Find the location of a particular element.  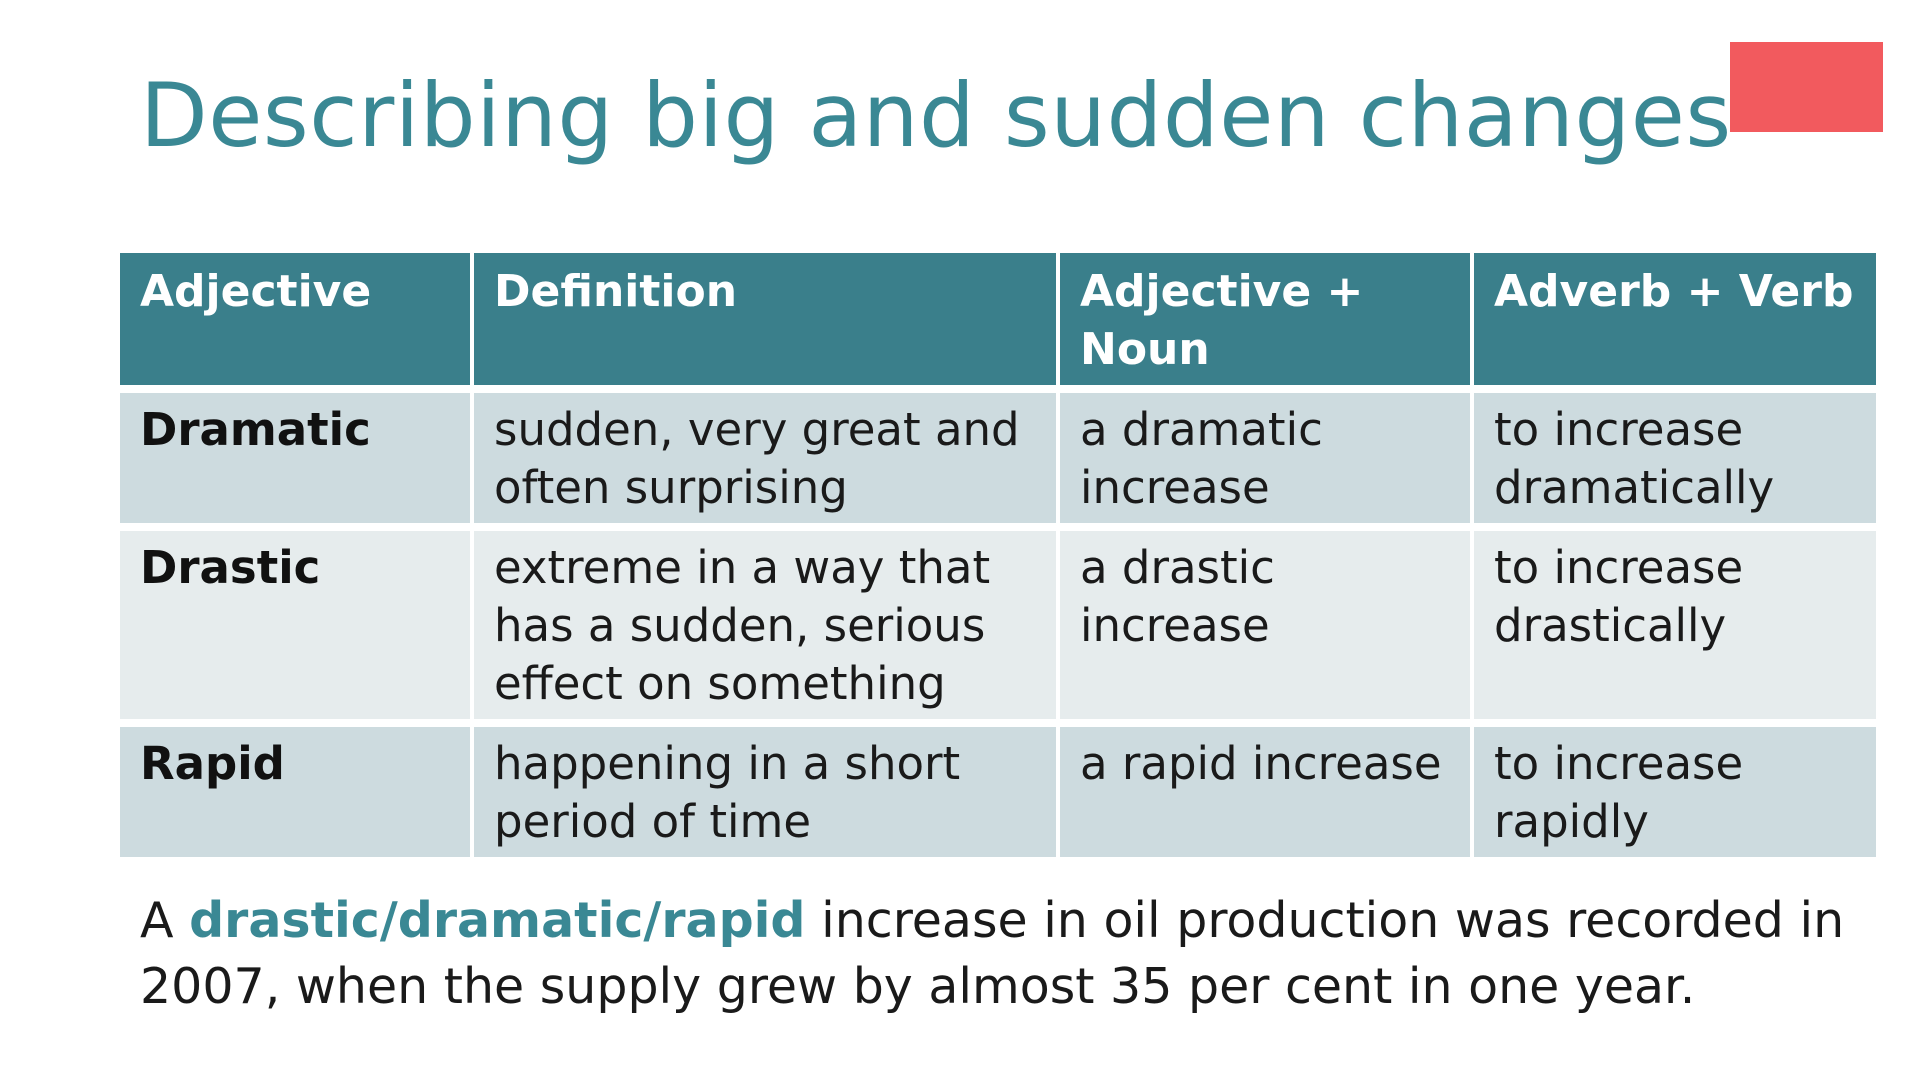

cell-adjective: Dramatic is located at coordinates (295, 458).